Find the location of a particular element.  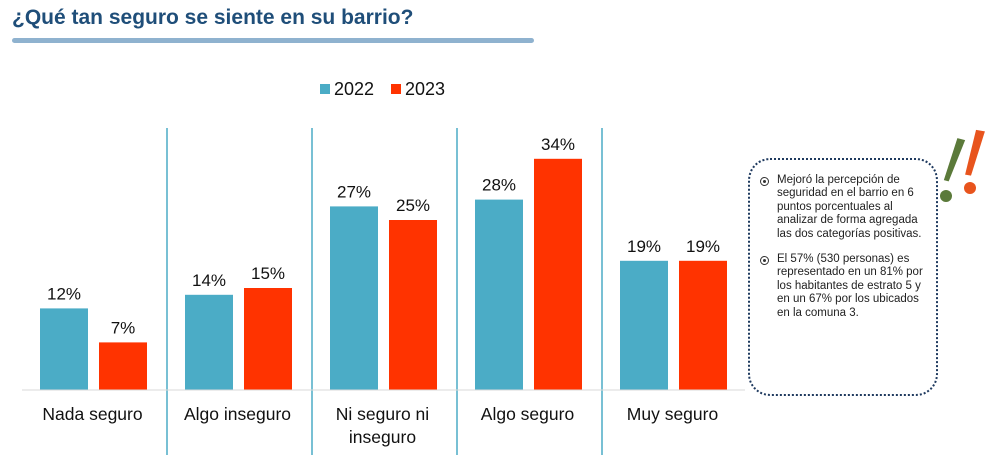

data-label: 34% is located at coordinates (558, 144).